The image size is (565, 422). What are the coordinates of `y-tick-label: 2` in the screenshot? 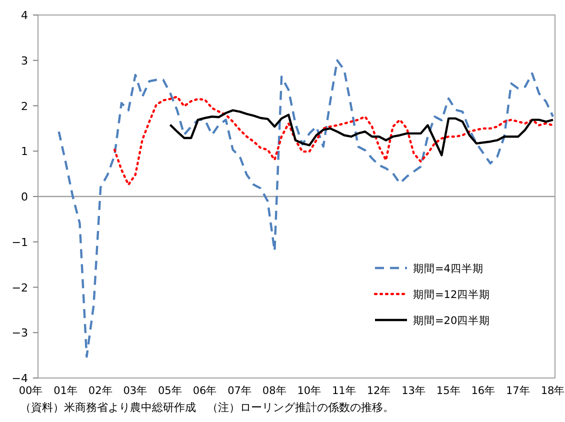 It's located at (24, 106).